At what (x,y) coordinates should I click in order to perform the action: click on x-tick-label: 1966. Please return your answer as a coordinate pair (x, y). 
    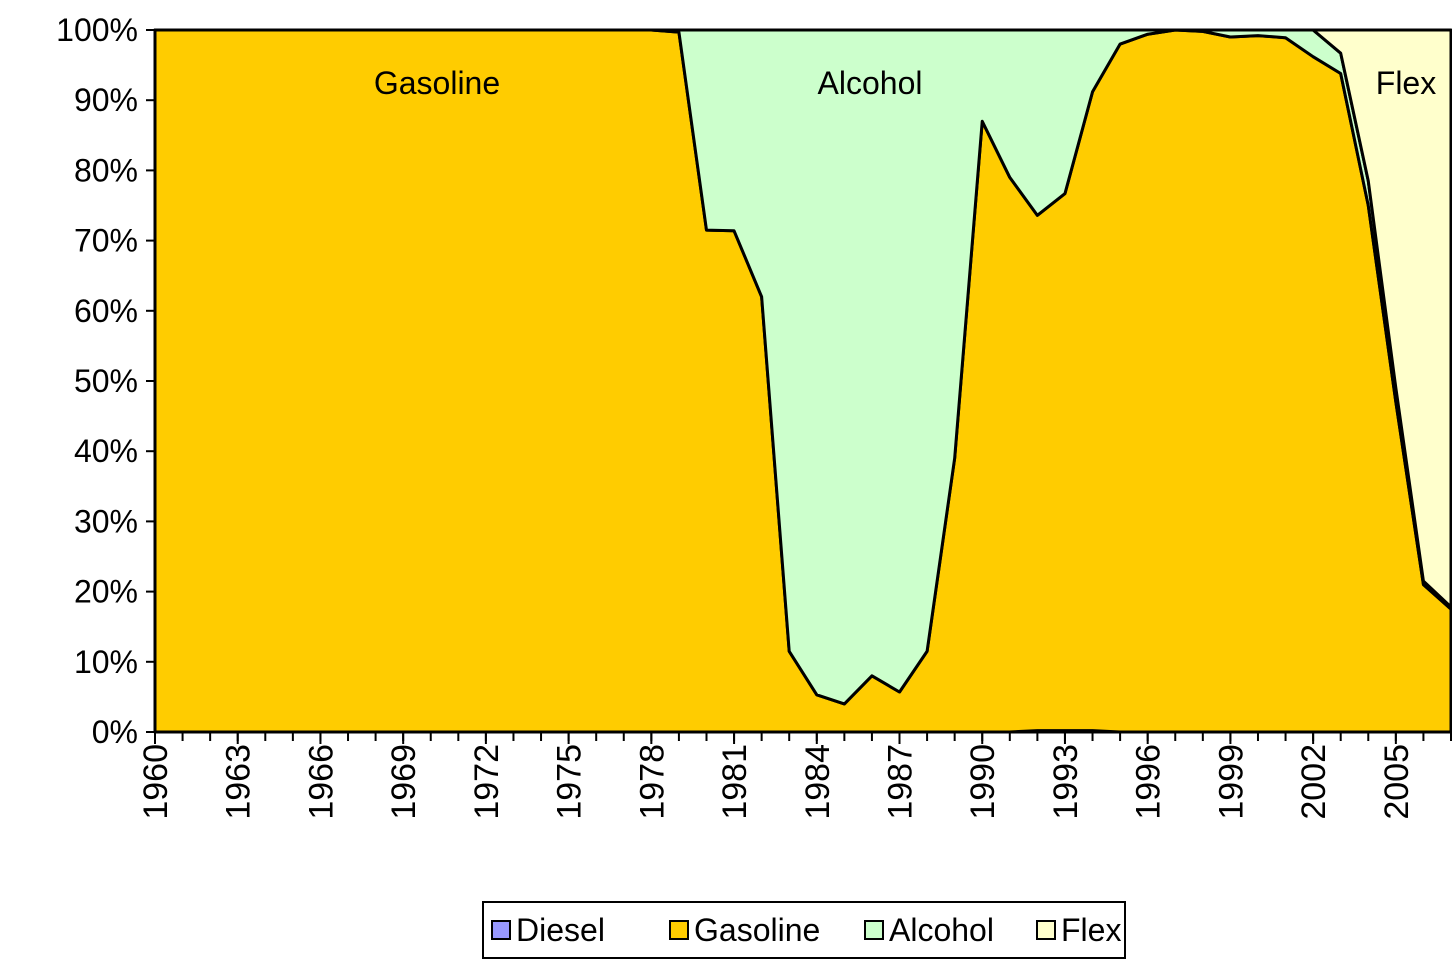
    Looking at the image, I should click on (321, 782).